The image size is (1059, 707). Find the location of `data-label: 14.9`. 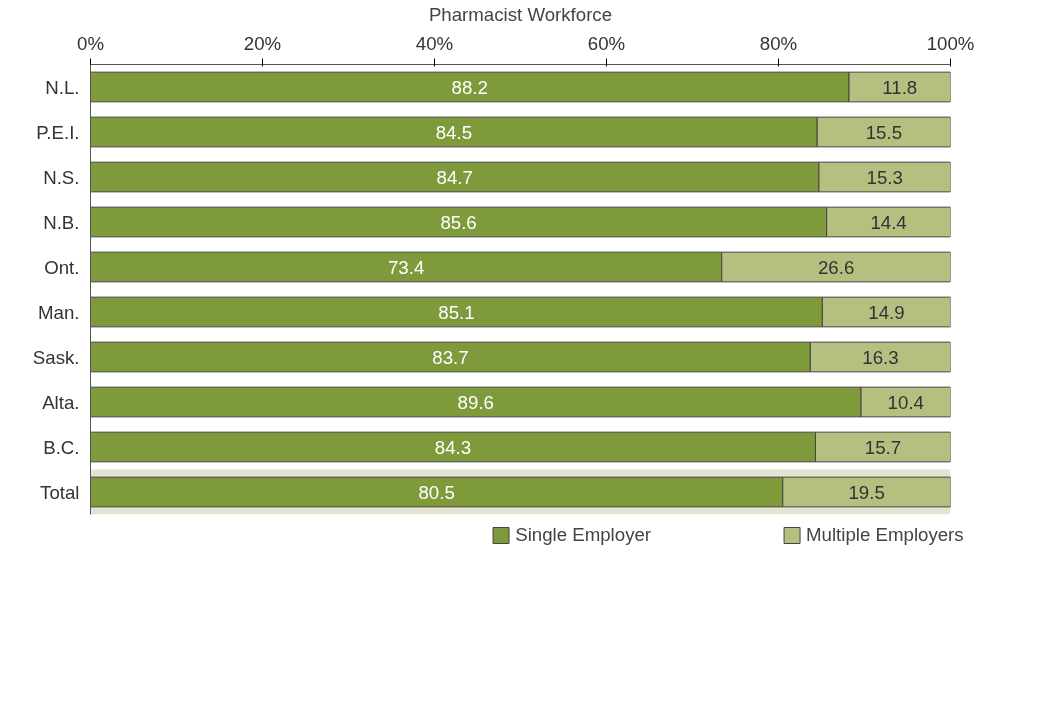

data-label: 14.9 is located at coordinates (886, 312).